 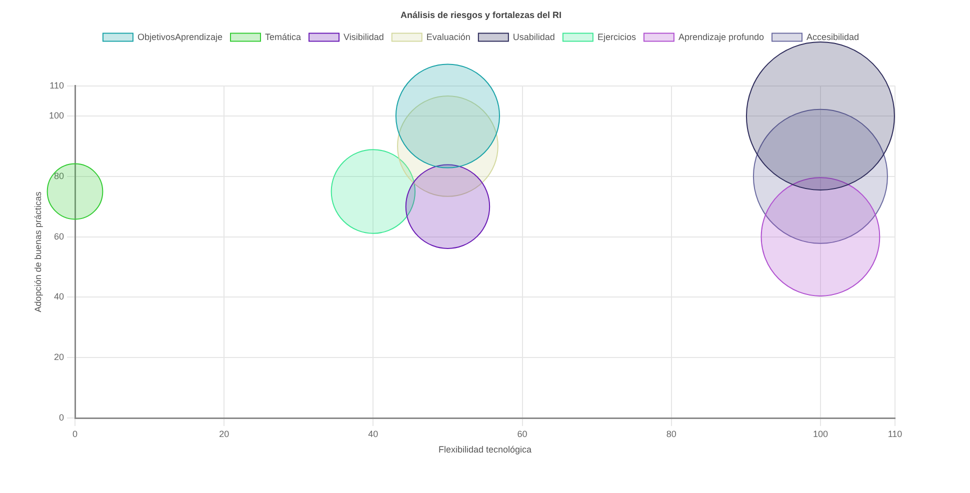 I want to click on y-axis-title: Adopción de buenas prácticas, so click(x=38, y=251).